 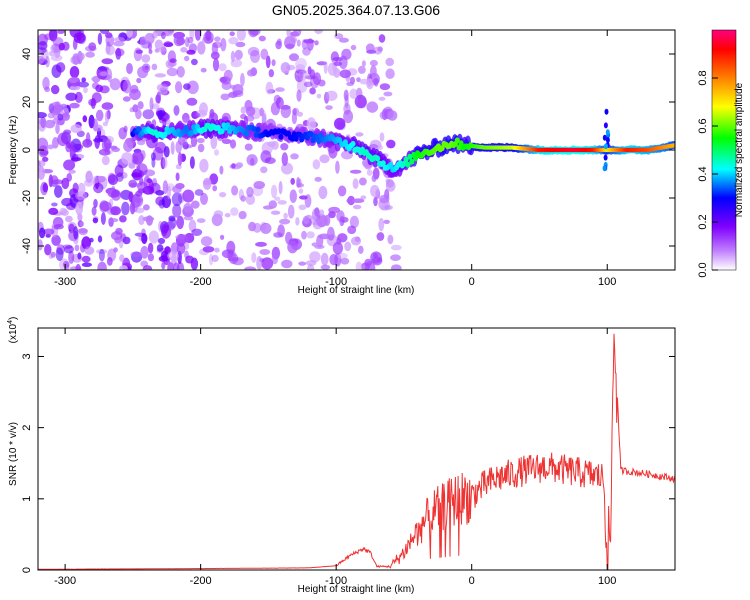 I want to click on x-tick-label: 0, so click(x=472, y=282).